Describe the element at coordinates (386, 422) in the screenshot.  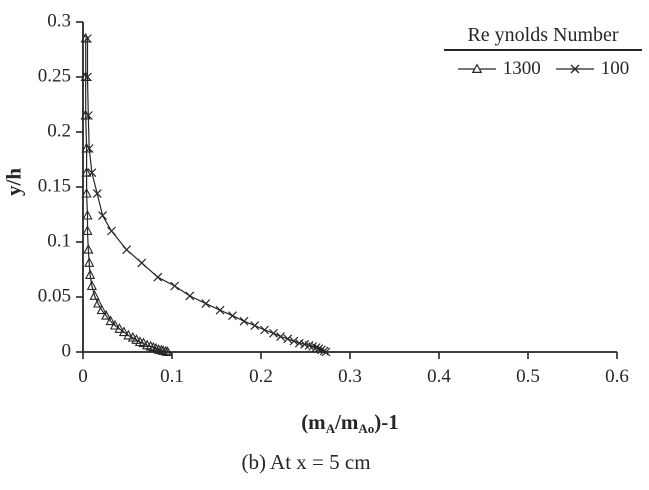
I see `x-axis-title-part: )-1` at that location.